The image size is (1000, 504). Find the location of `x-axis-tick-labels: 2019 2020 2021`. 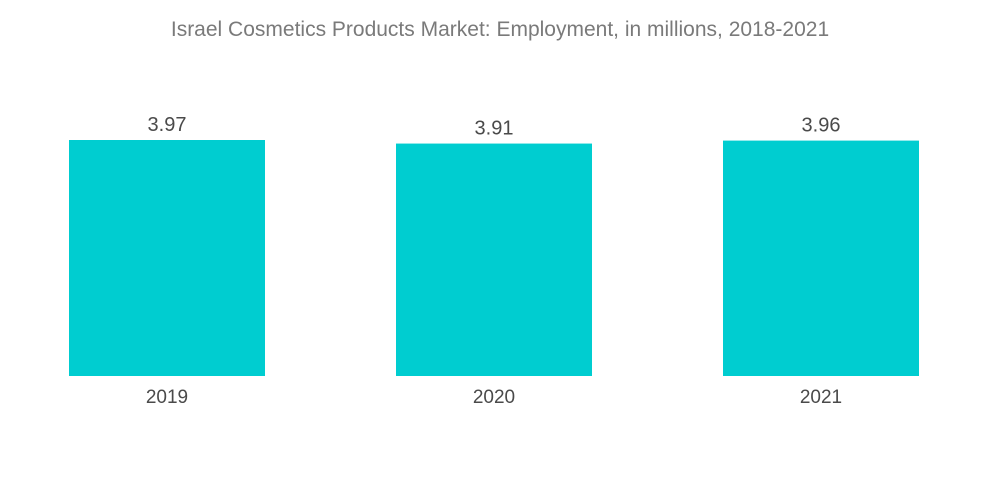

x-axis-tick-labels: 2019 2020 2021 is located at coordinates (494, 397).